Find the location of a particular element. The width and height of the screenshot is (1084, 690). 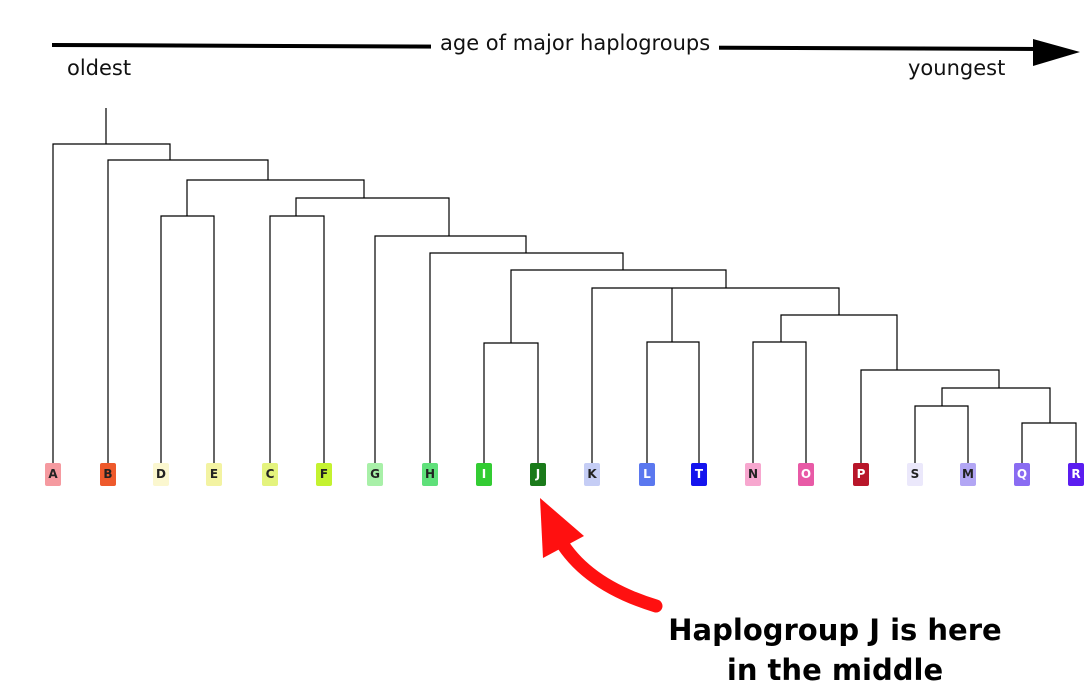

tree-branch-QR is located at coordinates (1049, 442).